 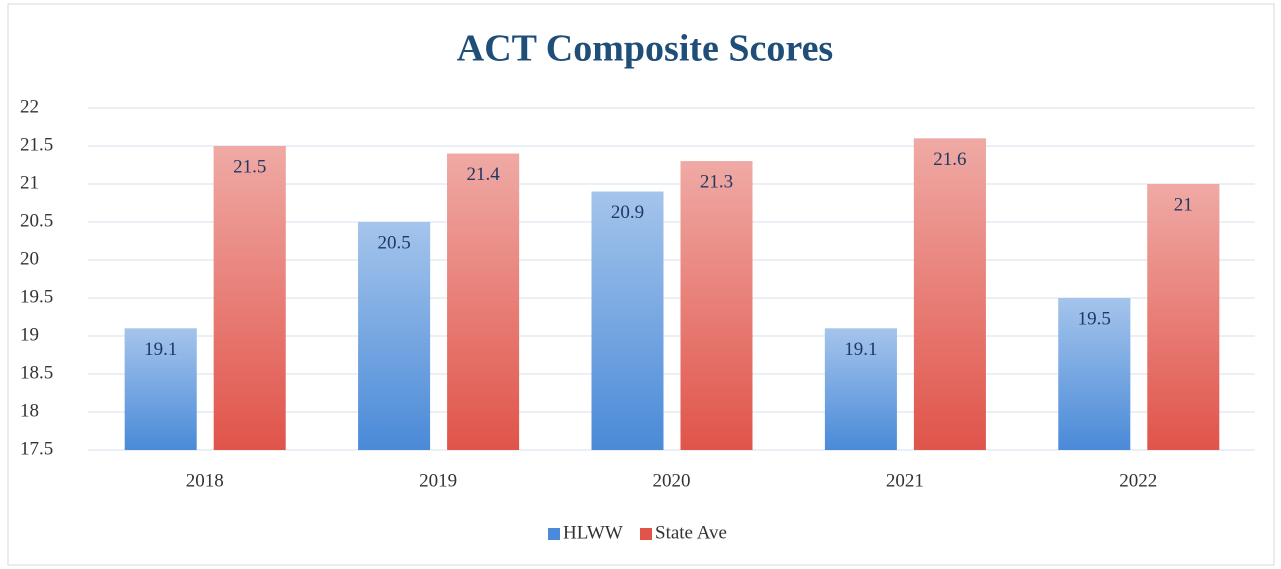 I want to click on legend-label: HLWW, so click(x=593, y=532).